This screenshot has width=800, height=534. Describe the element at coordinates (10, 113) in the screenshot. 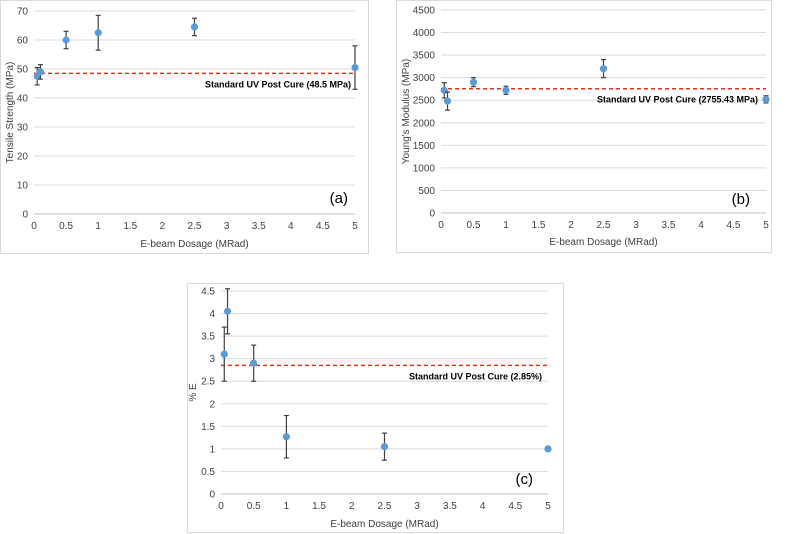

I see `y-axis-title: Tensile Strength (MPa)` at that location.